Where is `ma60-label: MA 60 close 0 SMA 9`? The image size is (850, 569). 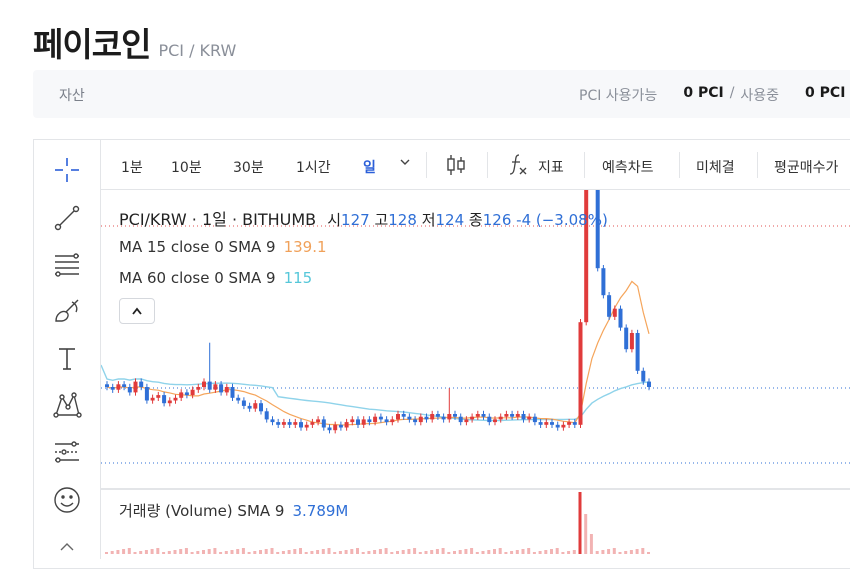
ma60-label: MA 60 close 0 SMA 9 is located at coordinates (197, 278).